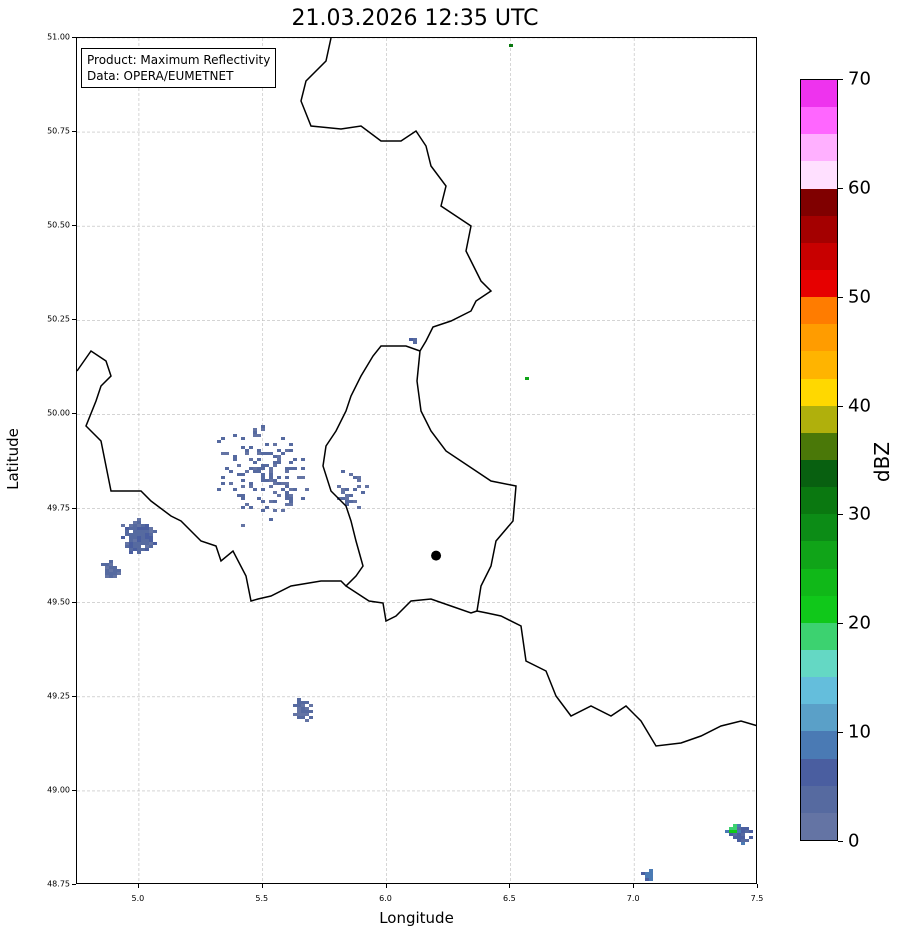 The width and height of the screenshot is (908, 937). What do you see at coordinates (138, 886) in the screenshot?
I see `x-tick` at bounding box center [138, 886].